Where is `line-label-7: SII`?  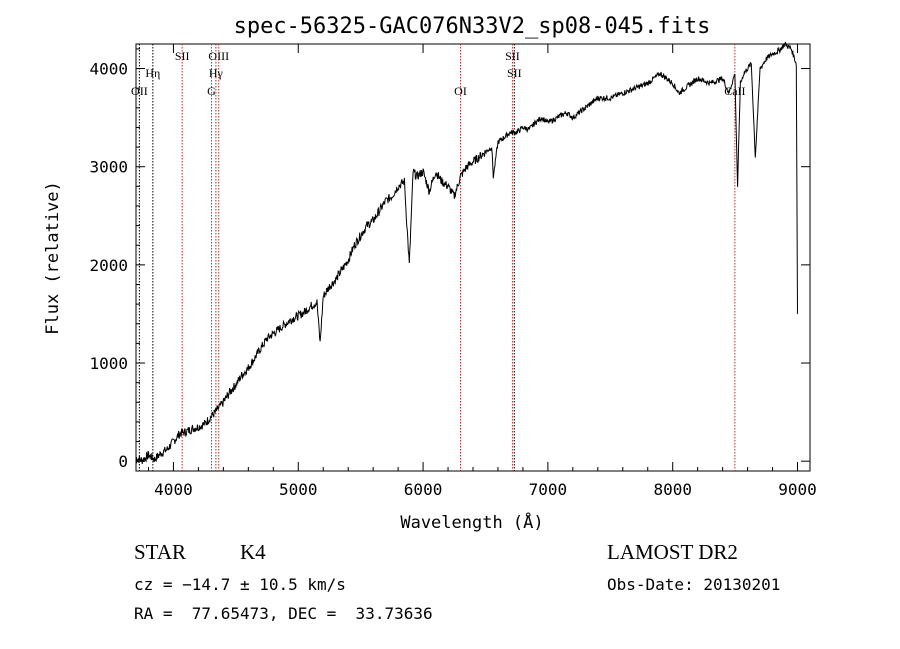 line-label-7: SII is located at coordinates (512, 56).